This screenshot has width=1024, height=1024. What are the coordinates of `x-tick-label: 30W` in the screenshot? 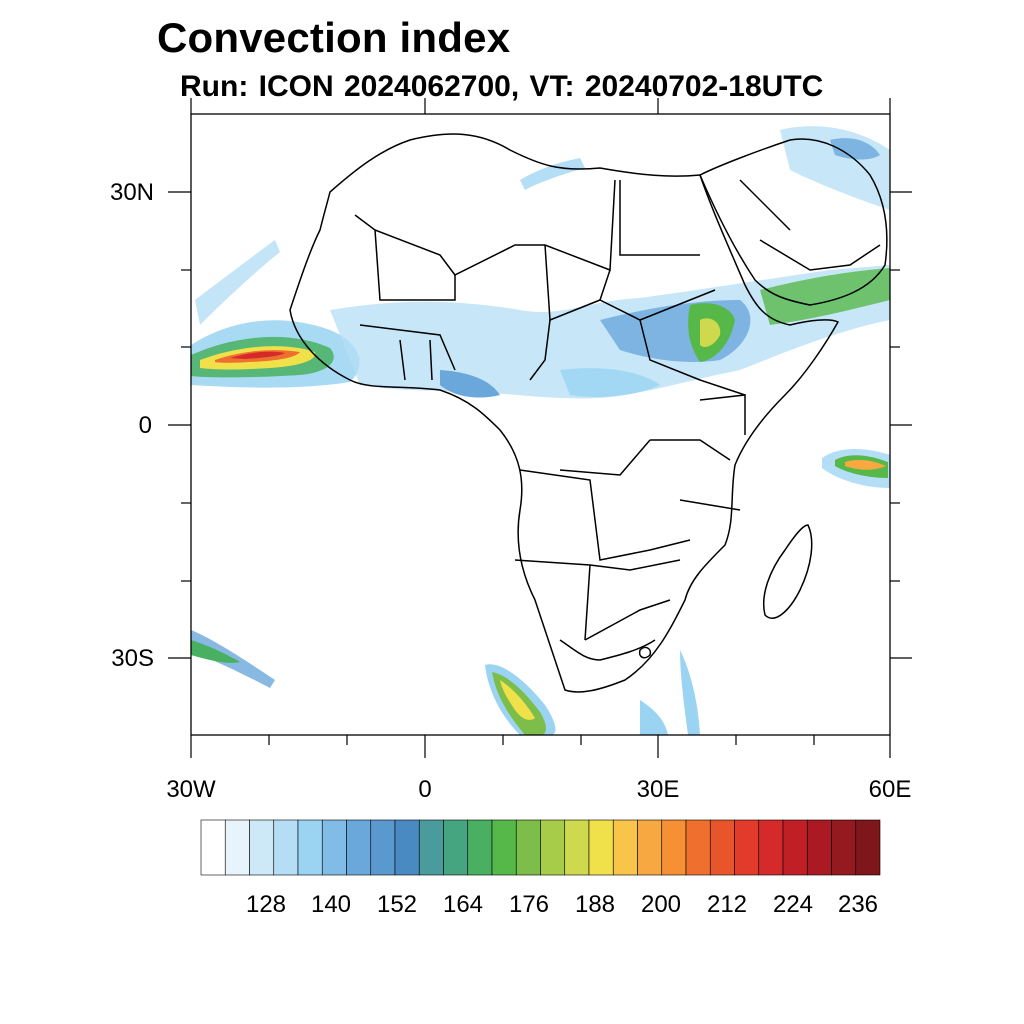 It's located at (191, 789).